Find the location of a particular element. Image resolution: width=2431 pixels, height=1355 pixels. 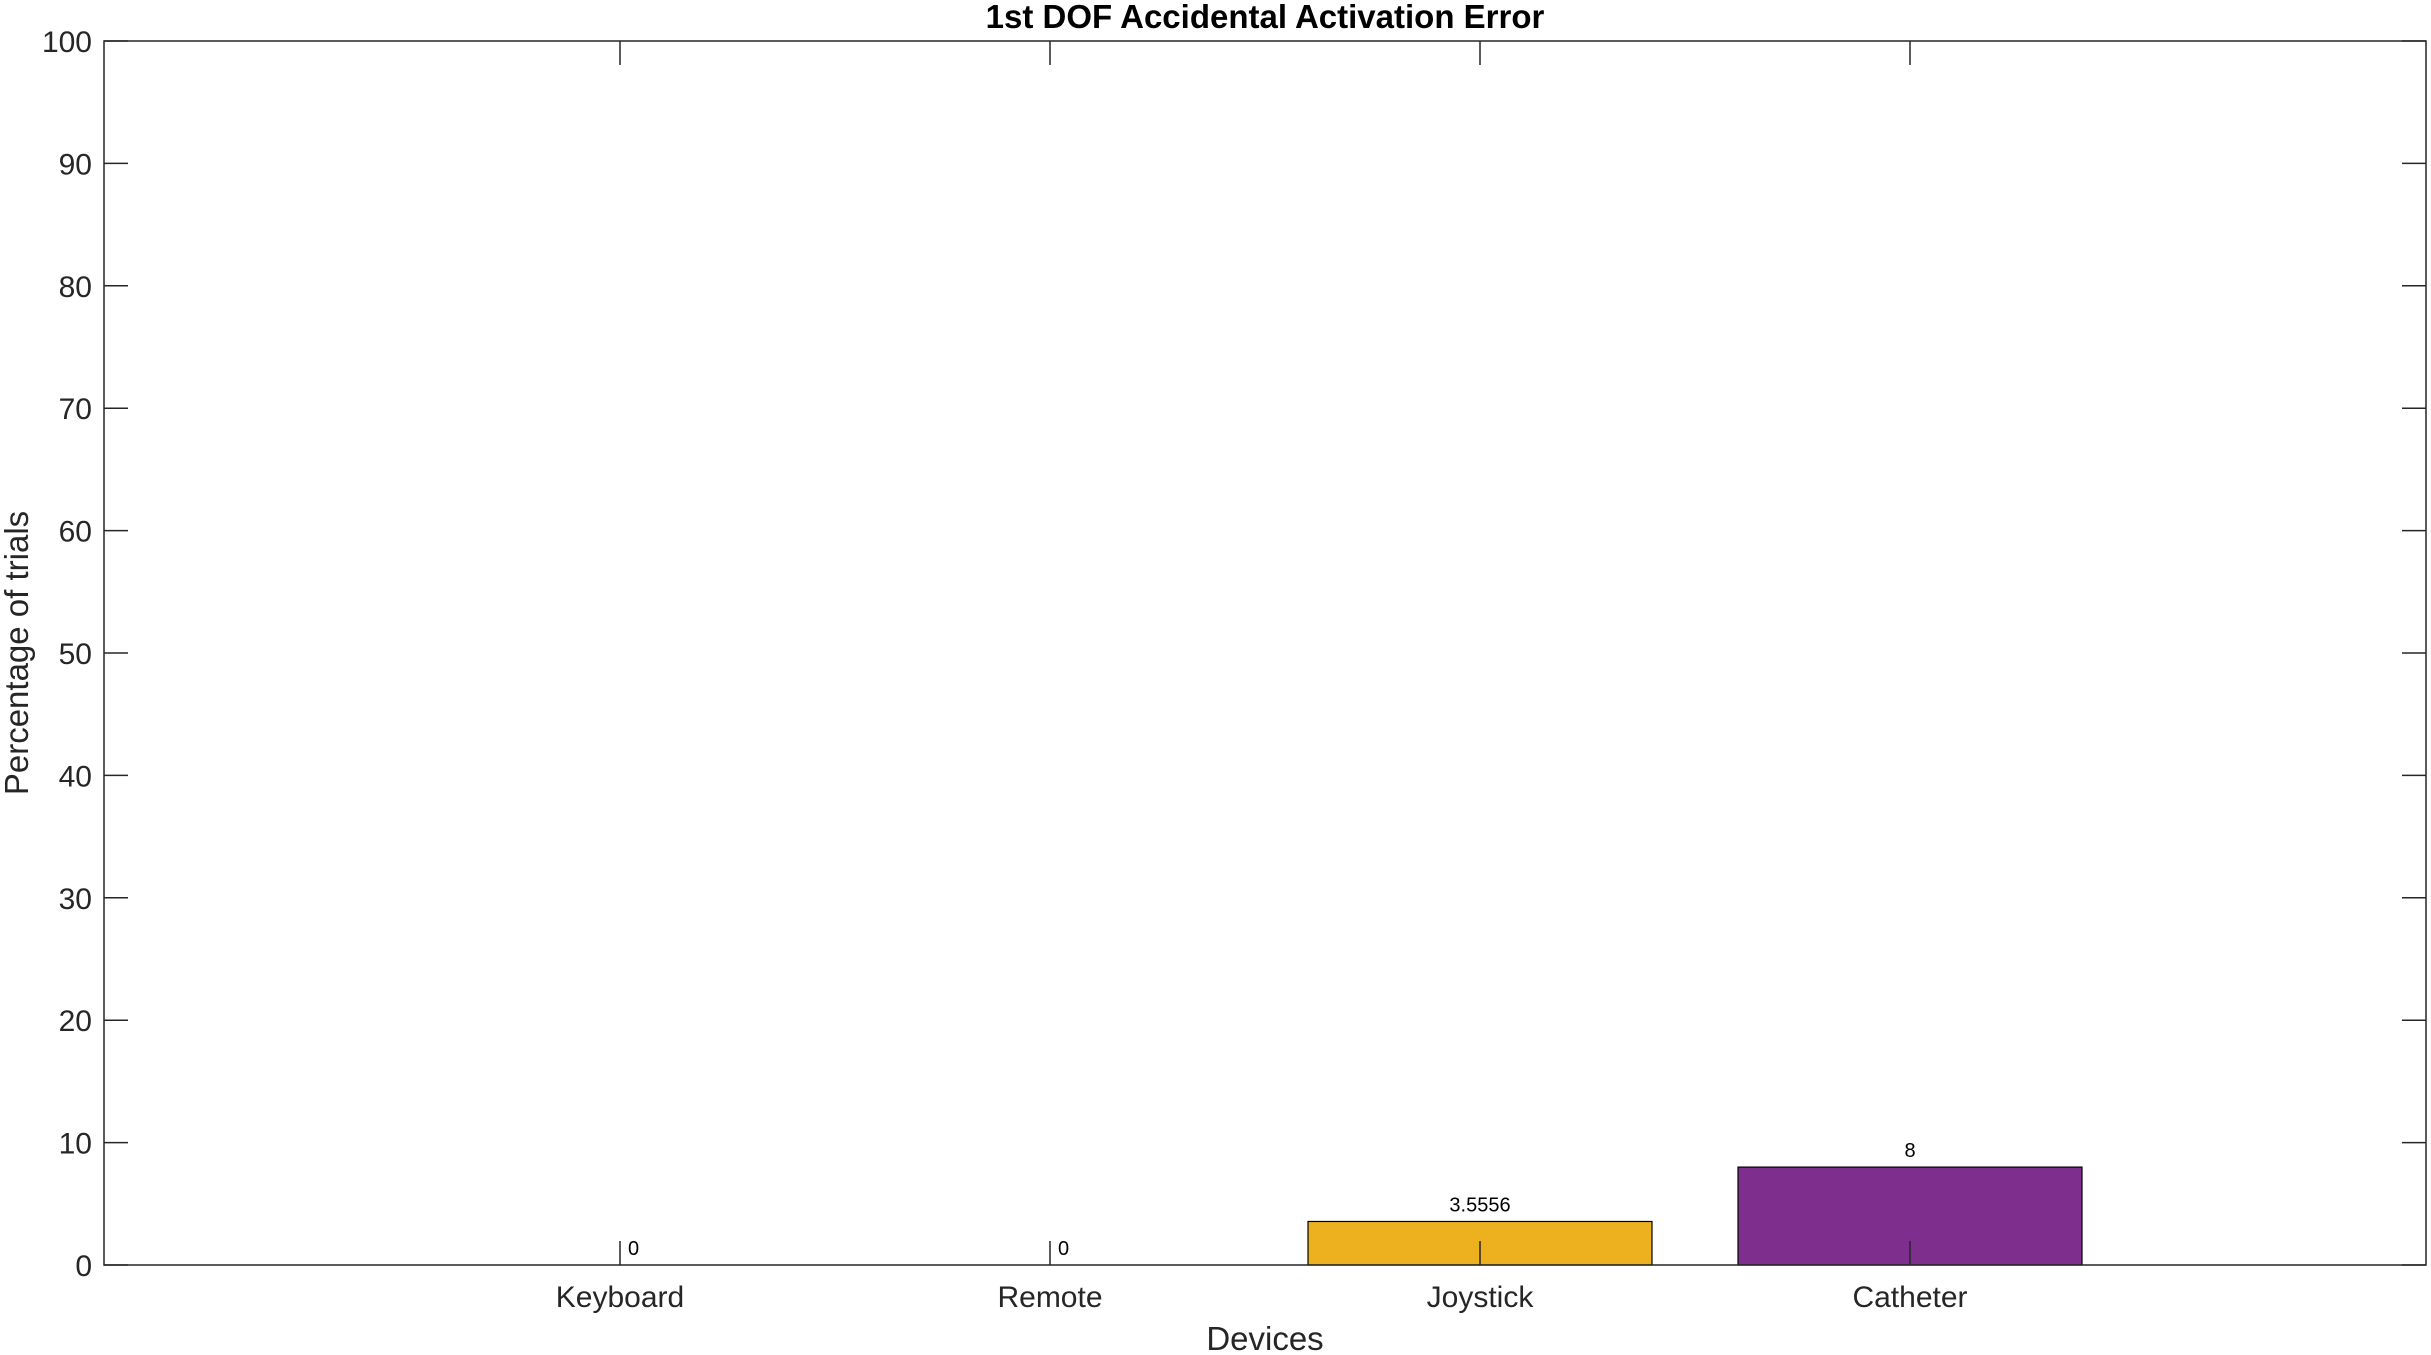

y-tick-label: 10 is located at coordinates (75, 1144).